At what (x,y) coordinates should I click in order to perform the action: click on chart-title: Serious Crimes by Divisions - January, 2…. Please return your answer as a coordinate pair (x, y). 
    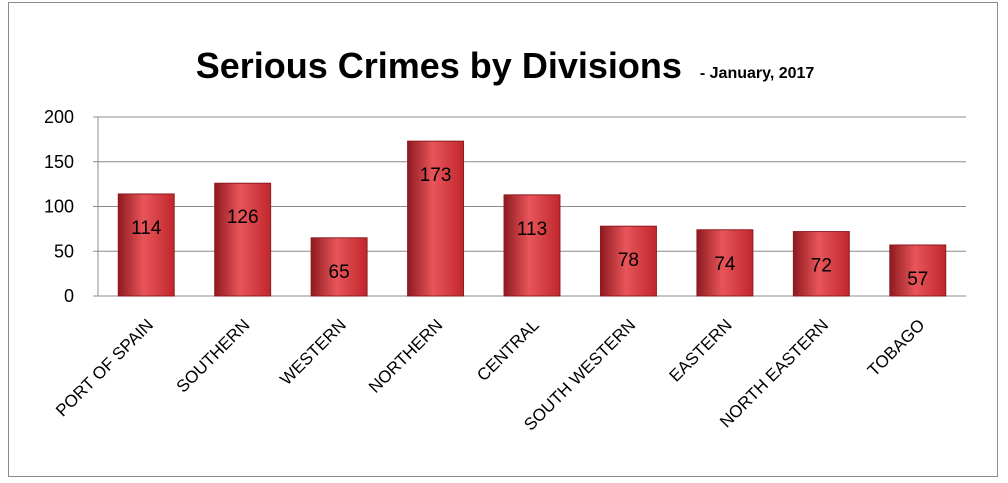
    Looking at the image, I should click on (505, 65).